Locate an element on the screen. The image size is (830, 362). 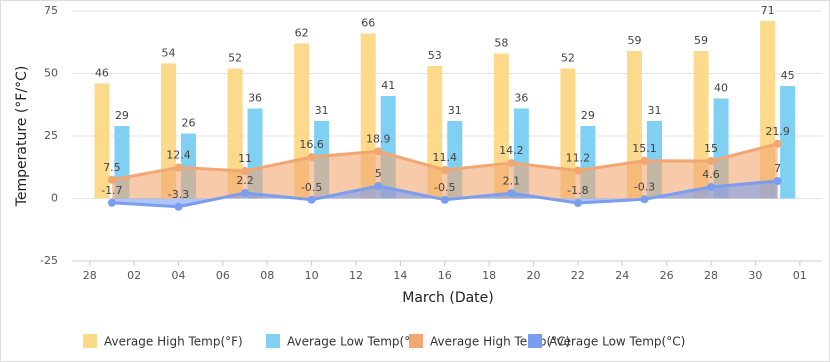
data-label: 14.2 is located at coordinates (511, 150).